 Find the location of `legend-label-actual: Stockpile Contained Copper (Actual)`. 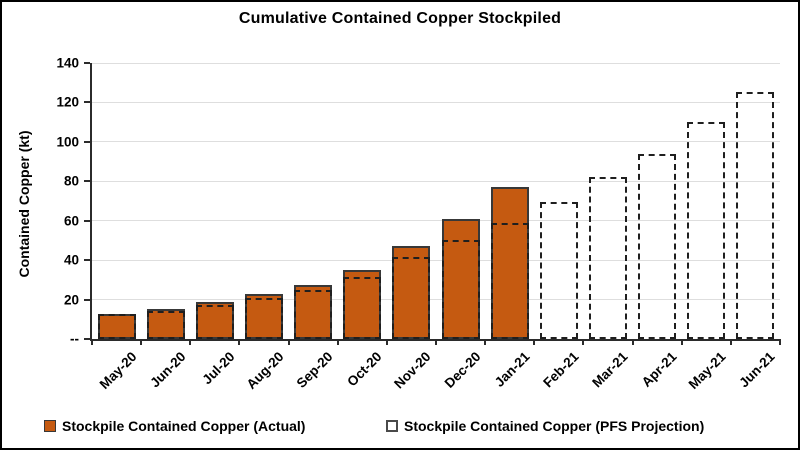

legend-label-actual: Stockpile Contained Copper (Actual) is located at coordinates (184, 426).